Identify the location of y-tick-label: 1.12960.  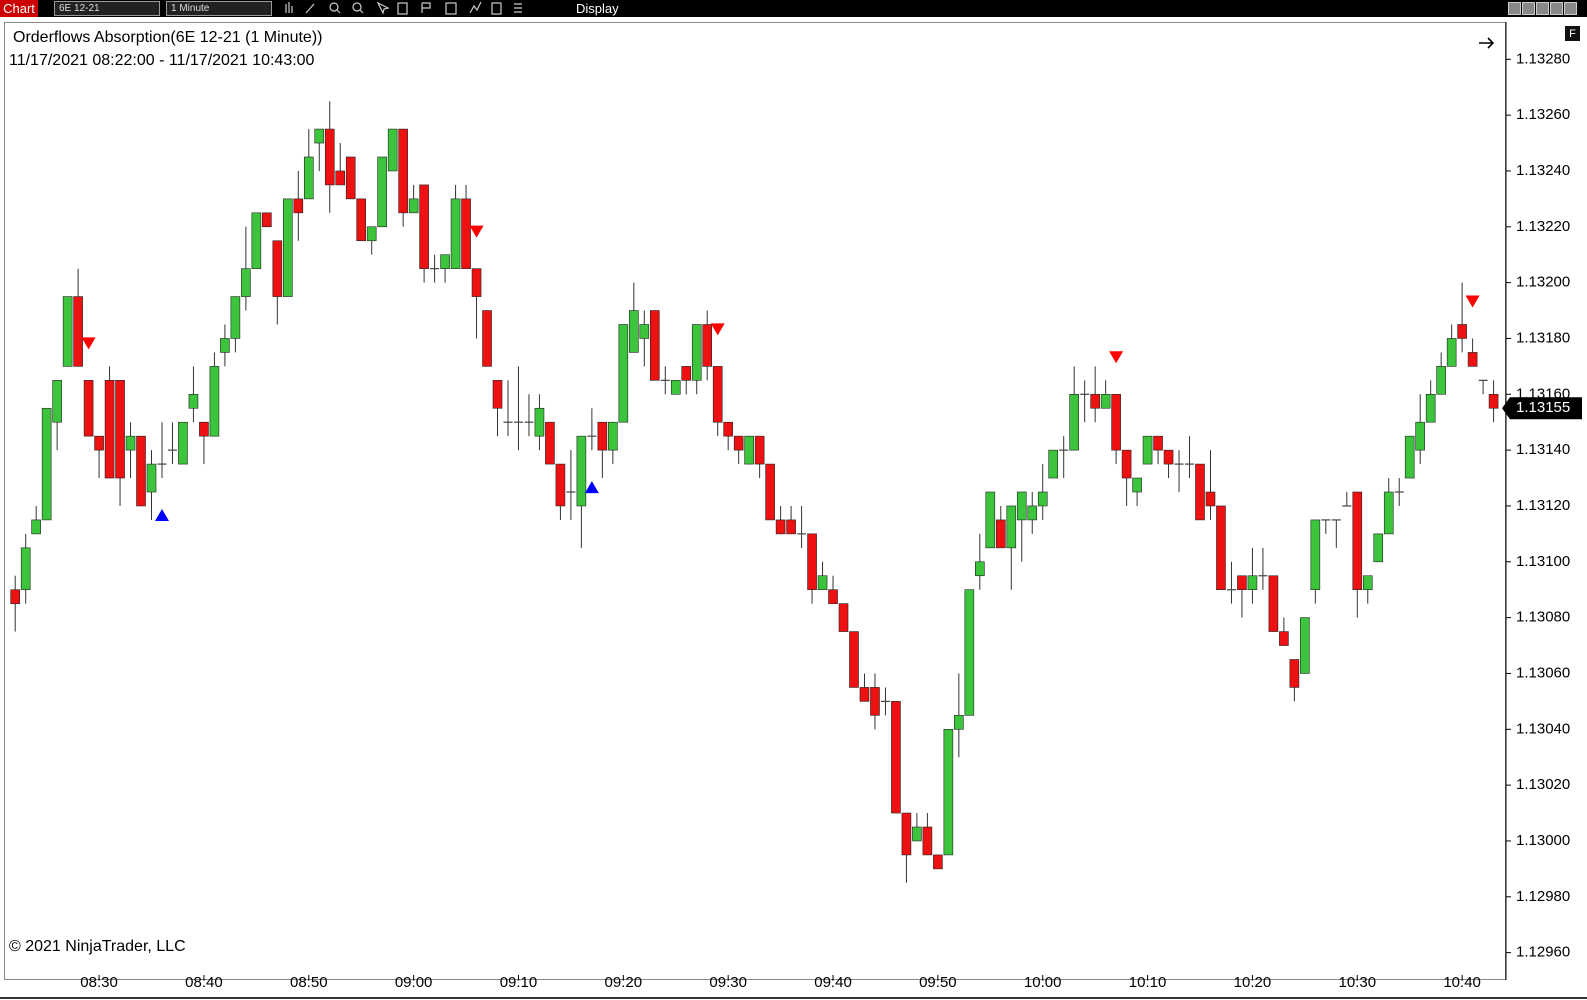
(1543, 952).